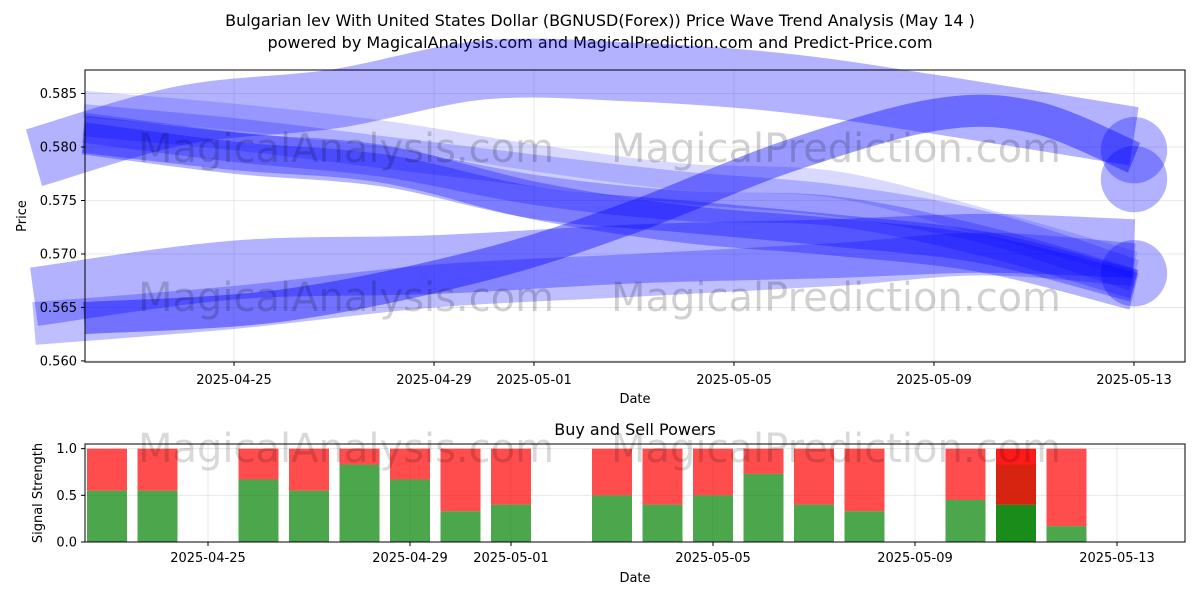 This screenshot has height=600, width=1200. I want to click on price-x-tick-label: 2025-05-13, so click(1134, 380).